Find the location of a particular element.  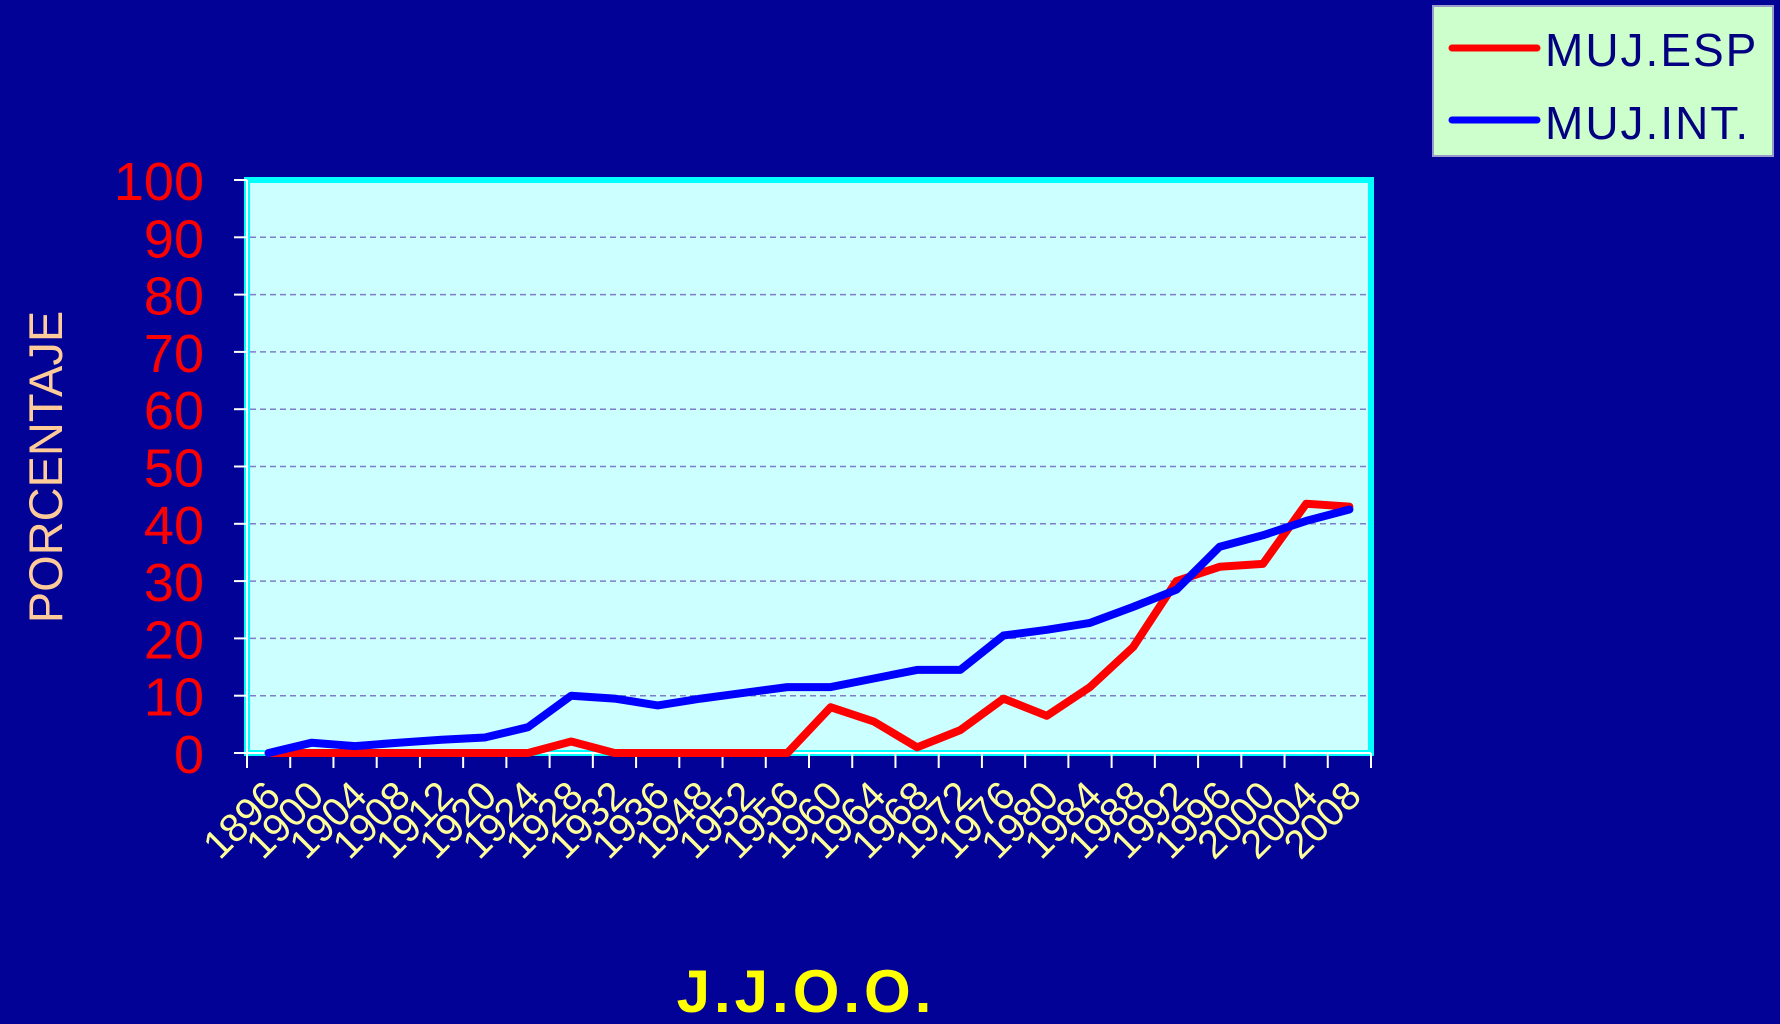

y-tick-label: 40 is located at coordinates (174, 526).